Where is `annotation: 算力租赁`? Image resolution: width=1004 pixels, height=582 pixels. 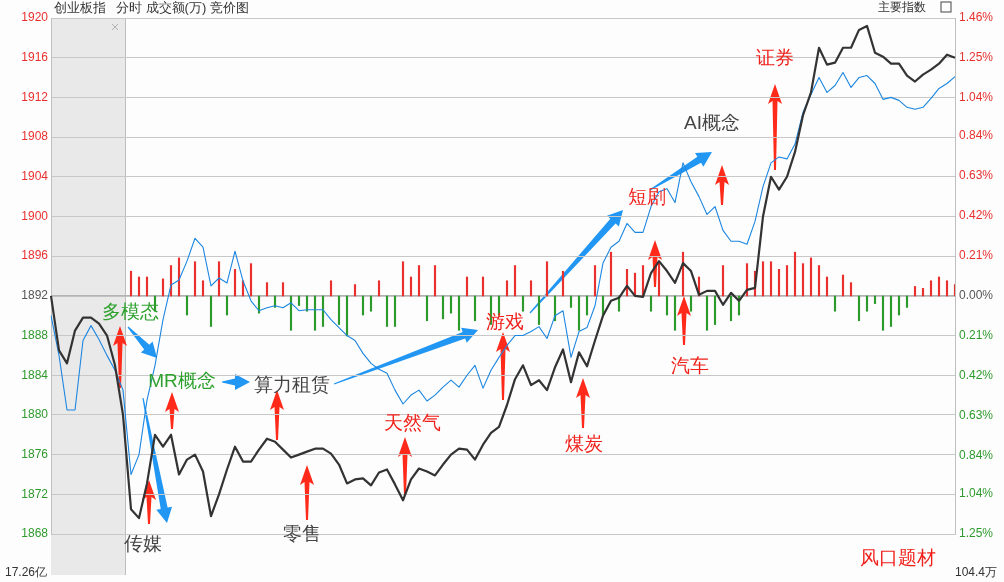
annotation: 算力租赁 is located at coordinates (292, 384).